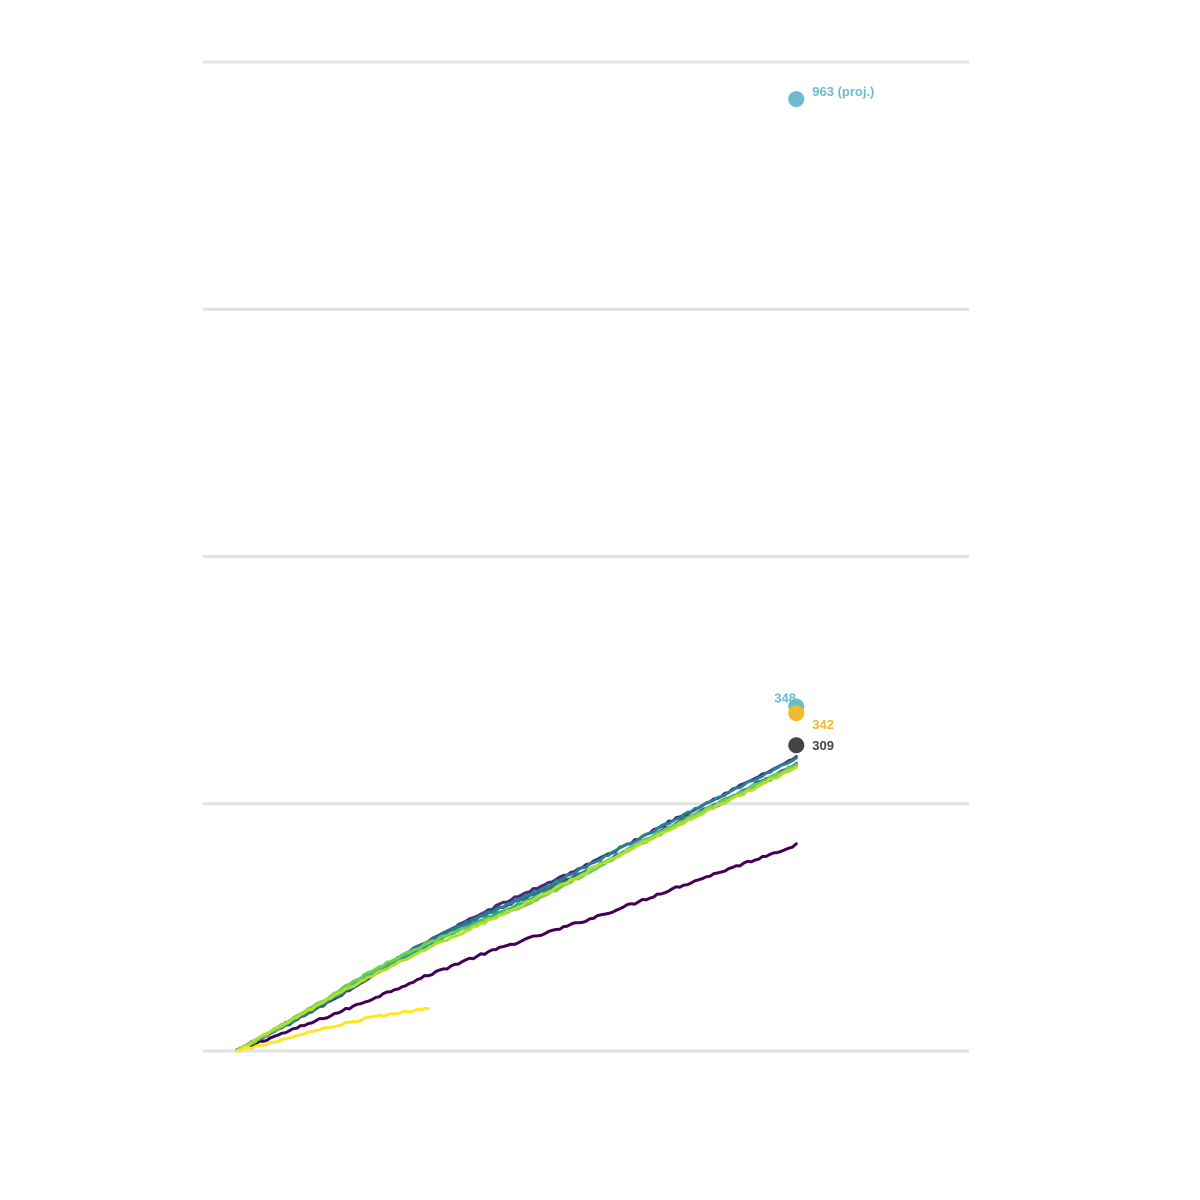 This screenshot has height=1200, width=1200. Describe the element at coordinates (823, 745) in the screenshot. I see `end-marker-label-3: 309` at that location.